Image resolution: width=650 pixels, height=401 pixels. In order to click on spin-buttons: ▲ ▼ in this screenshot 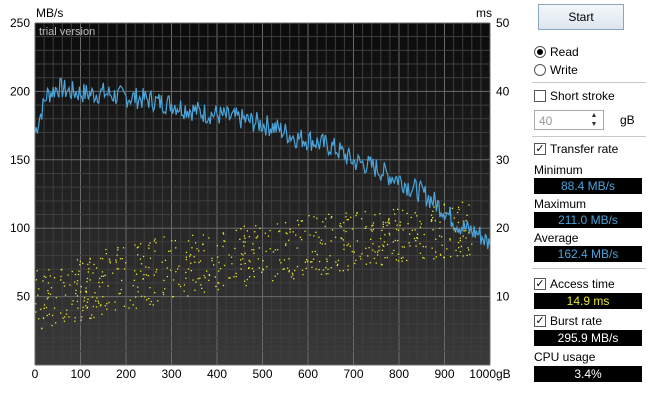, I will do `click(594, 120)`.